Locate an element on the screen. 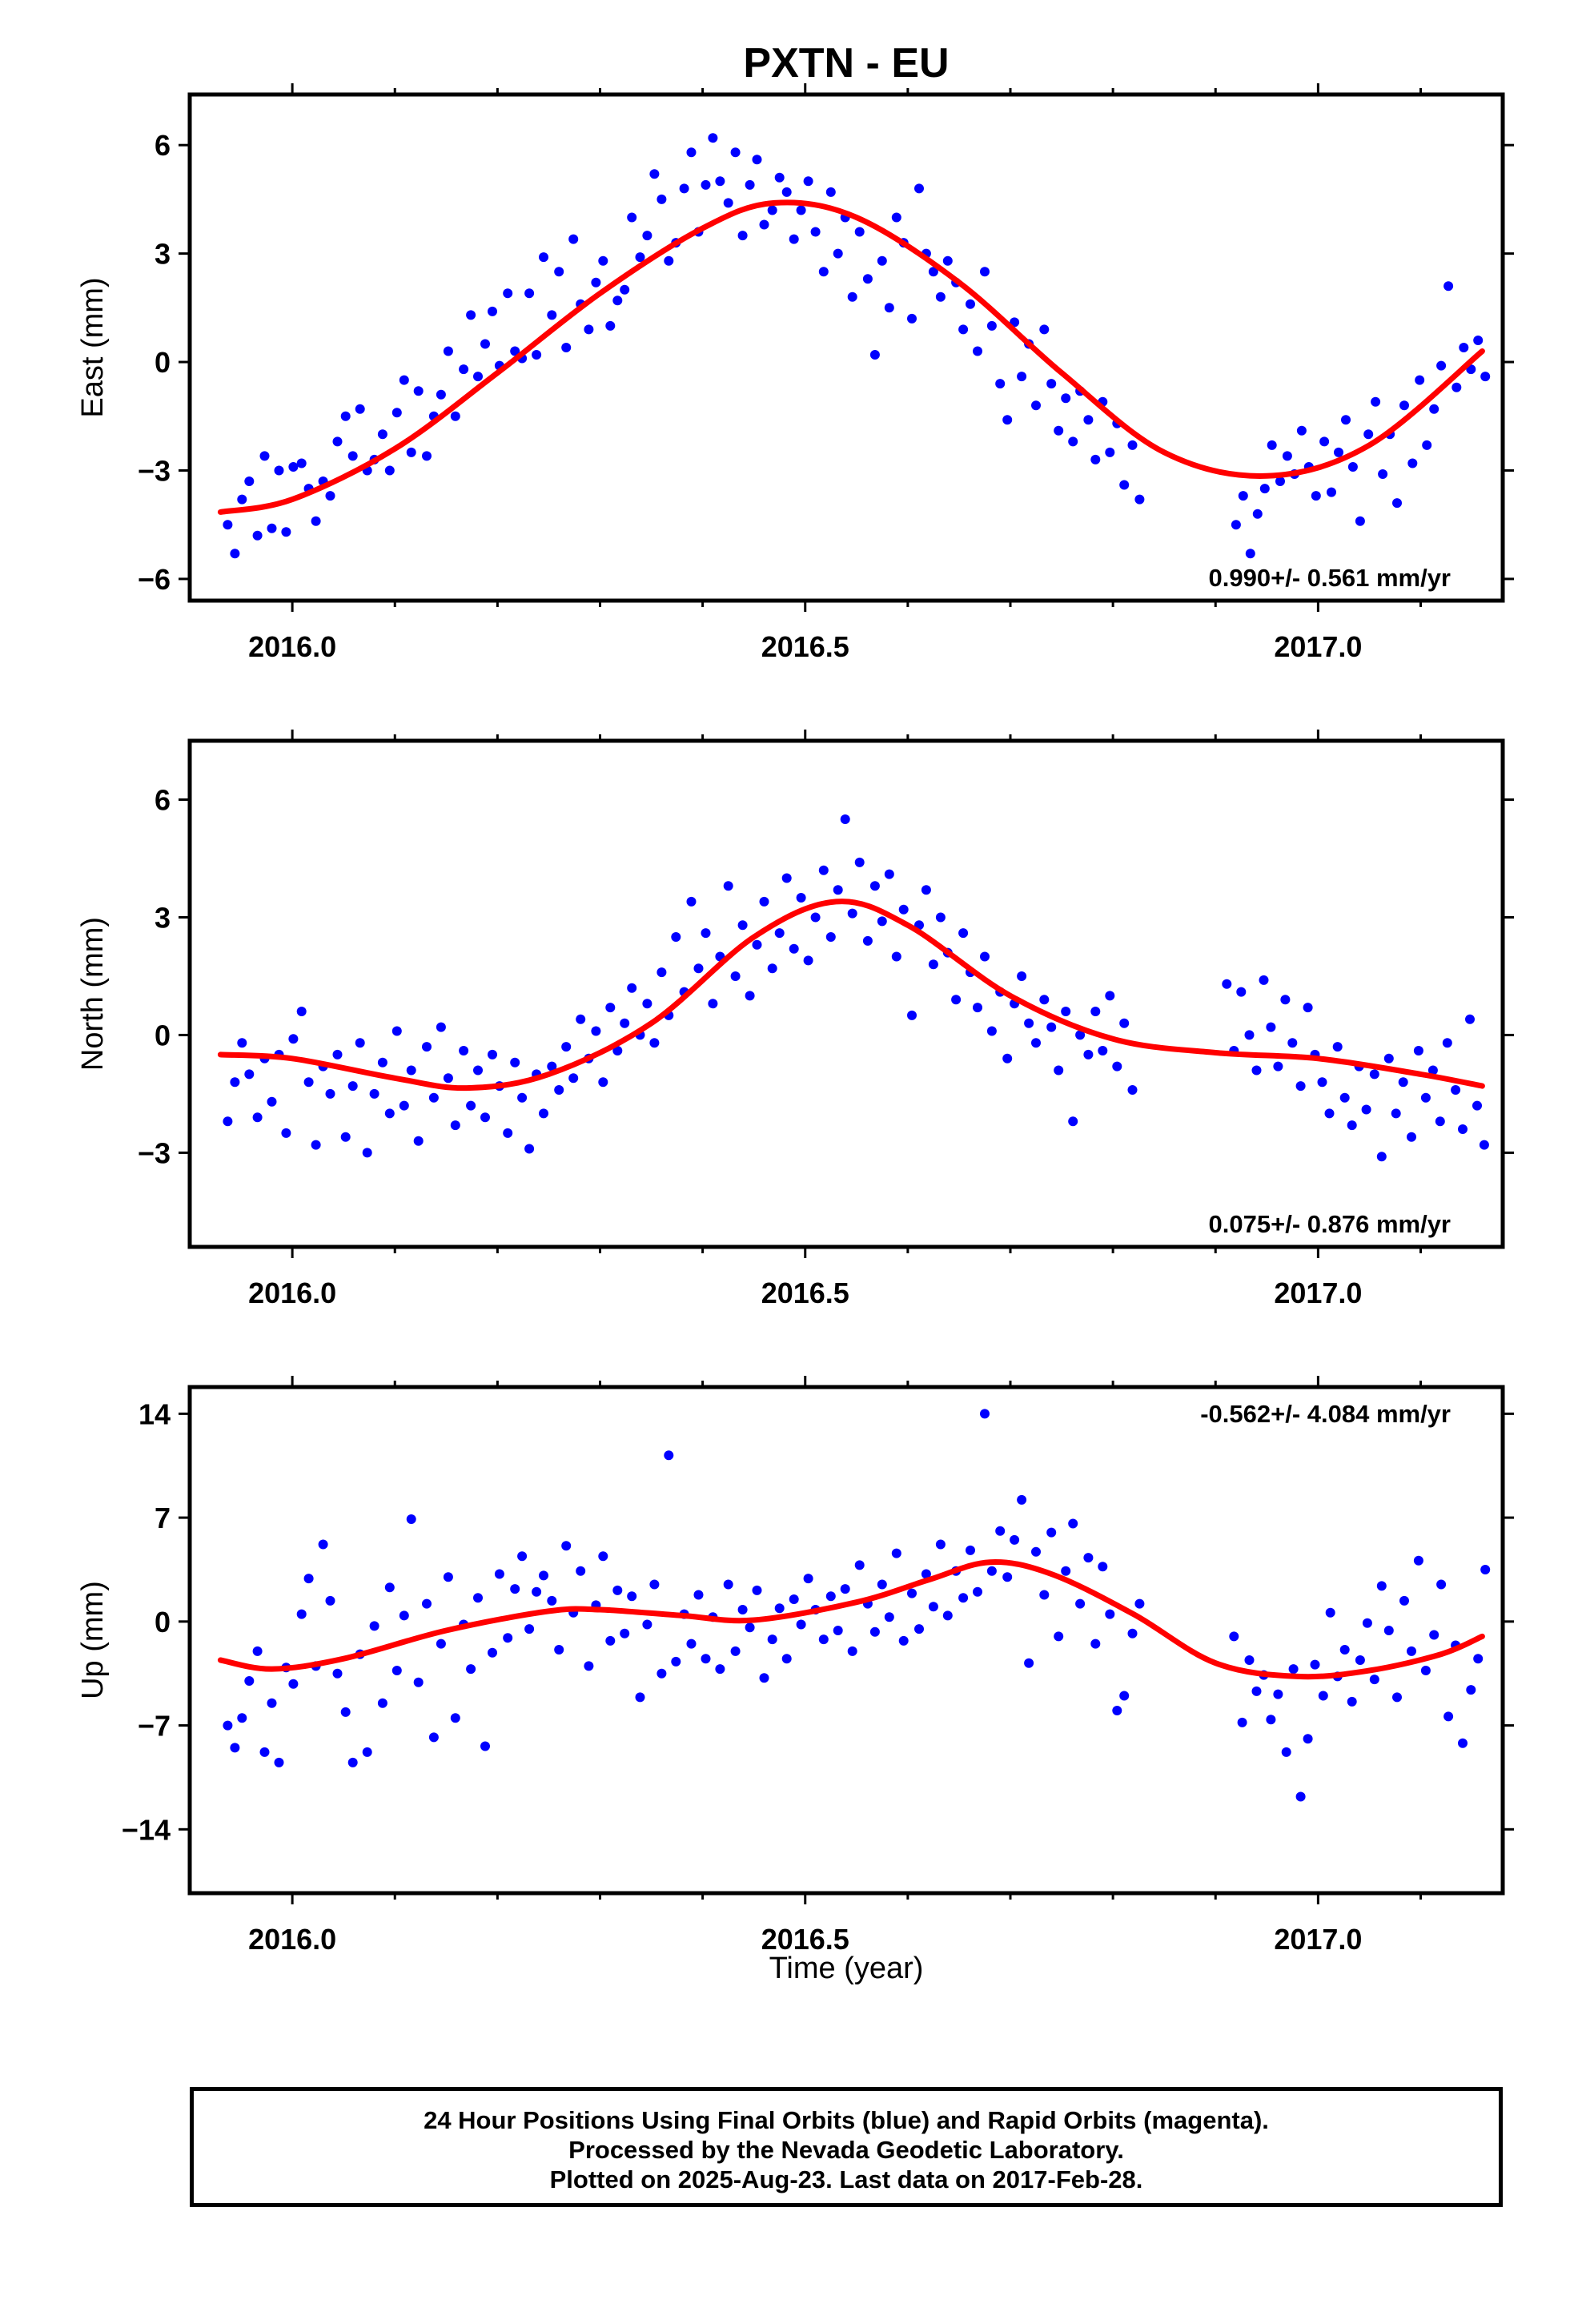 This screenshot has height=2324, width=1582. east-y-axis-label: East (mm) is located at coordinates (93, 347).